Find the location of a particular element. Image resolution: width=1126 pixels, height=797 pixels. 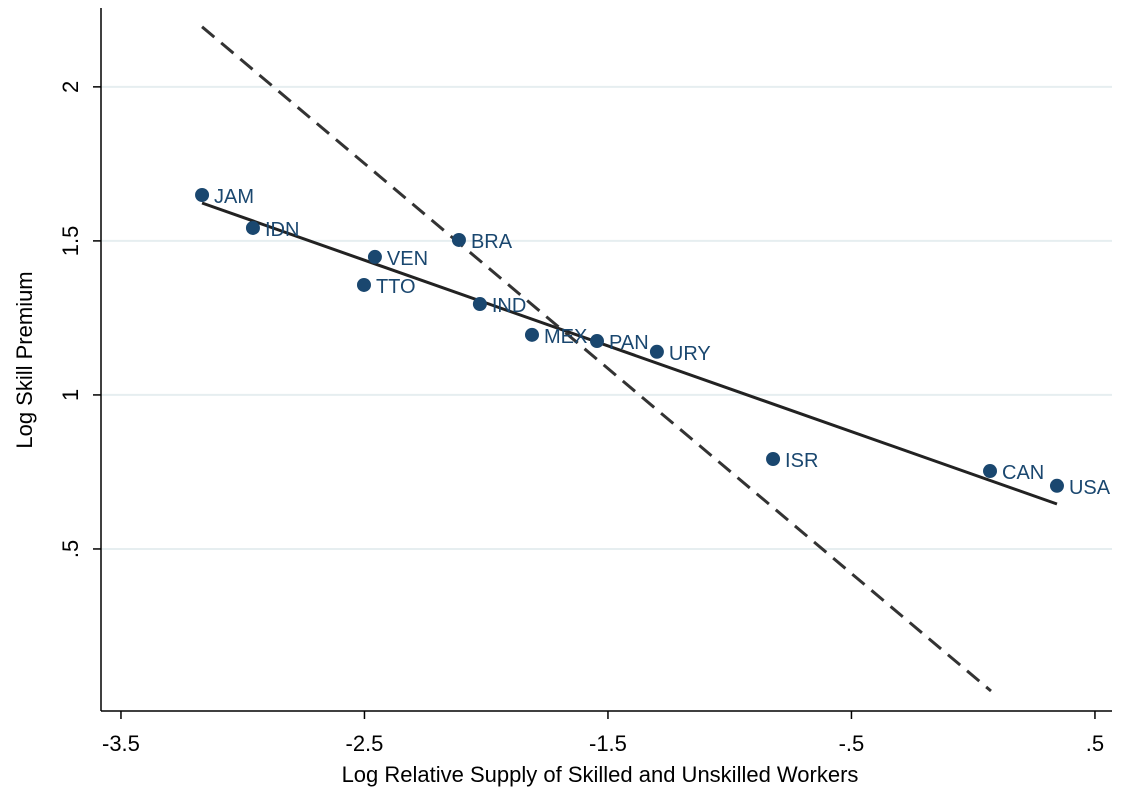

point-label: VEN is located at coordinates (407, 259).